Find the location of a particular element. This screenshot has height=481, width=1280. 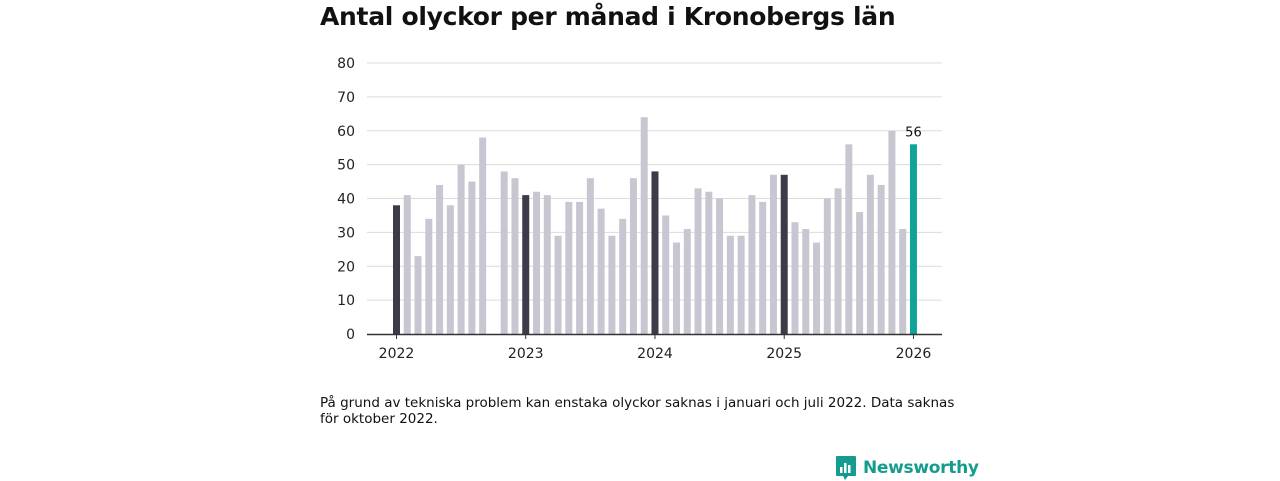

brand-logo: Newsworthy is located at coordinates (907, 468).